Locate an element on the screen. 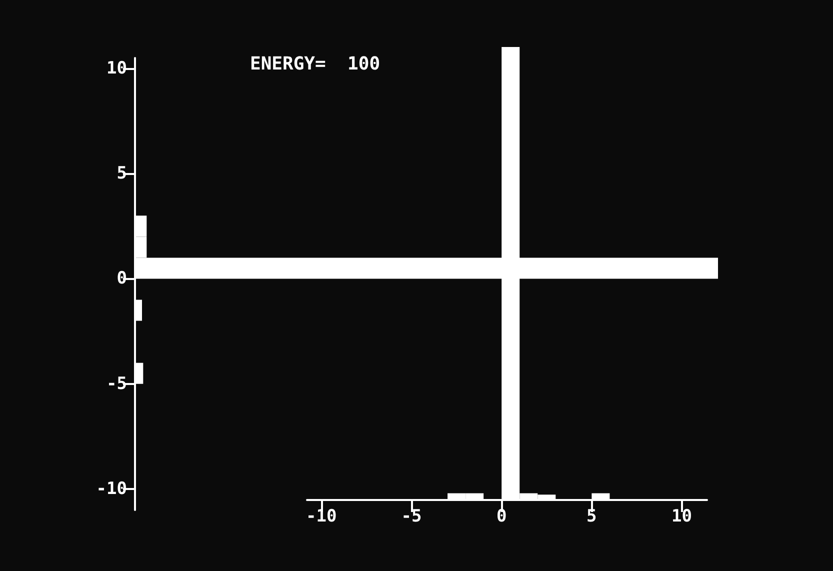  x-tick-label: -10 is located at coordinates (321, 516).